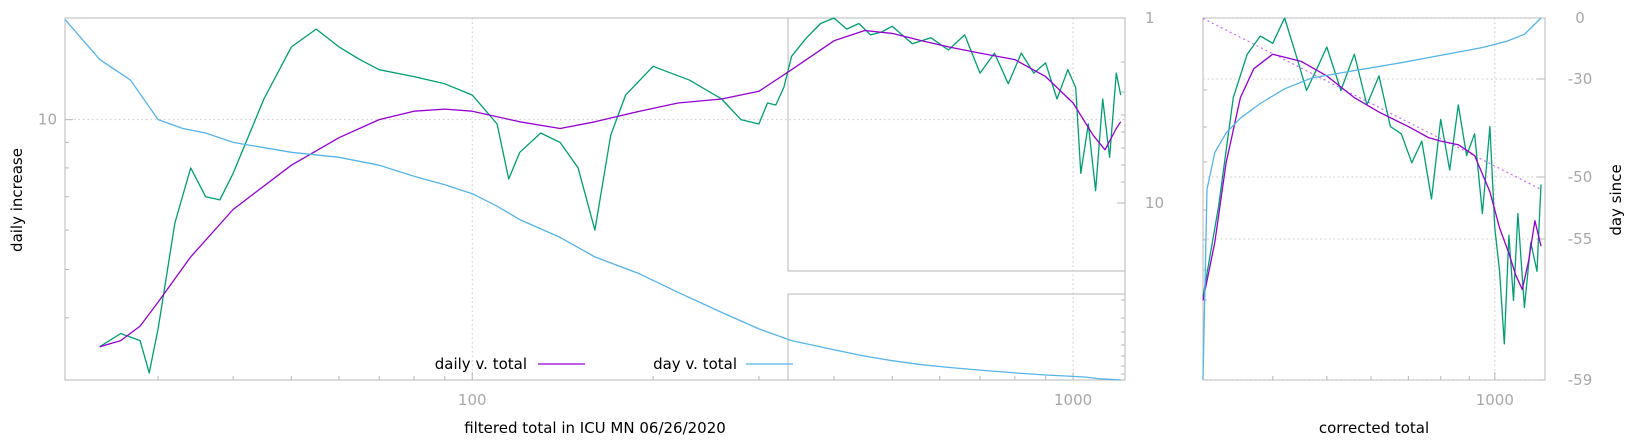 The height and width of the screenshot is (440, 1640). What do you see at coordinates (1150, 18) in the screenshot?
I see `inset-tick-label: 1` at bounding box center [1150, 18].